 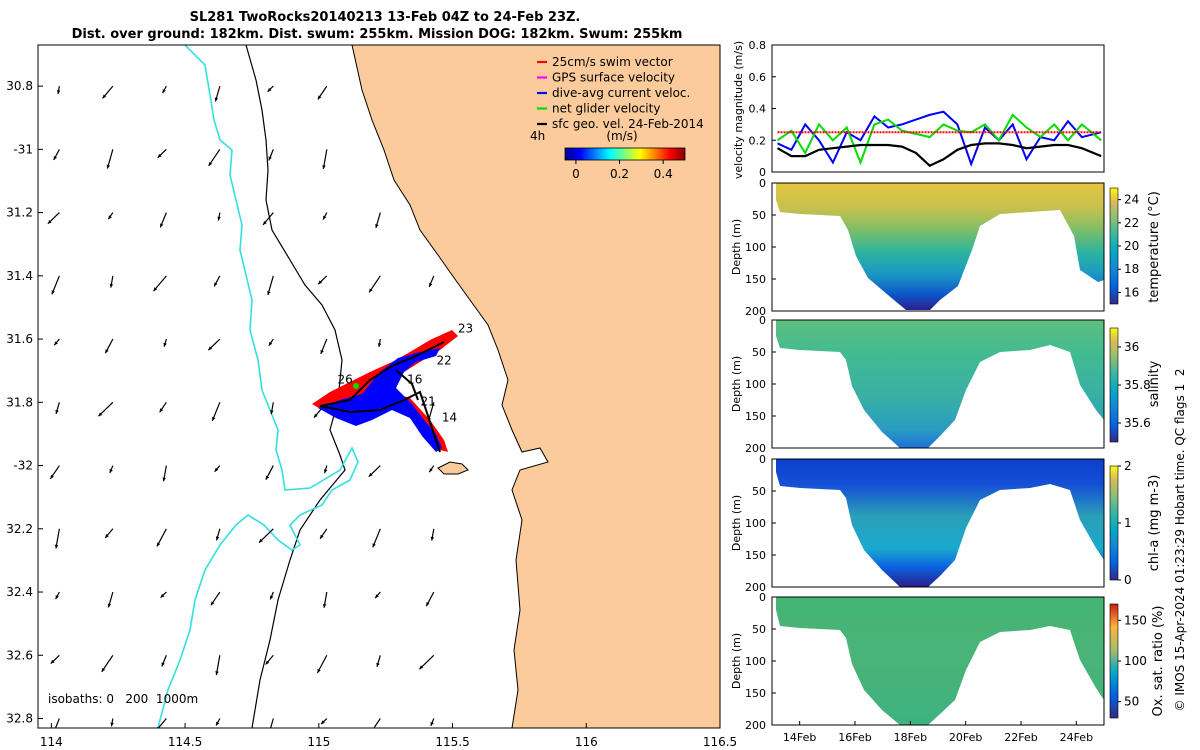 I want to click on map-y-tick-label: -31, so click(x=23, y=149).